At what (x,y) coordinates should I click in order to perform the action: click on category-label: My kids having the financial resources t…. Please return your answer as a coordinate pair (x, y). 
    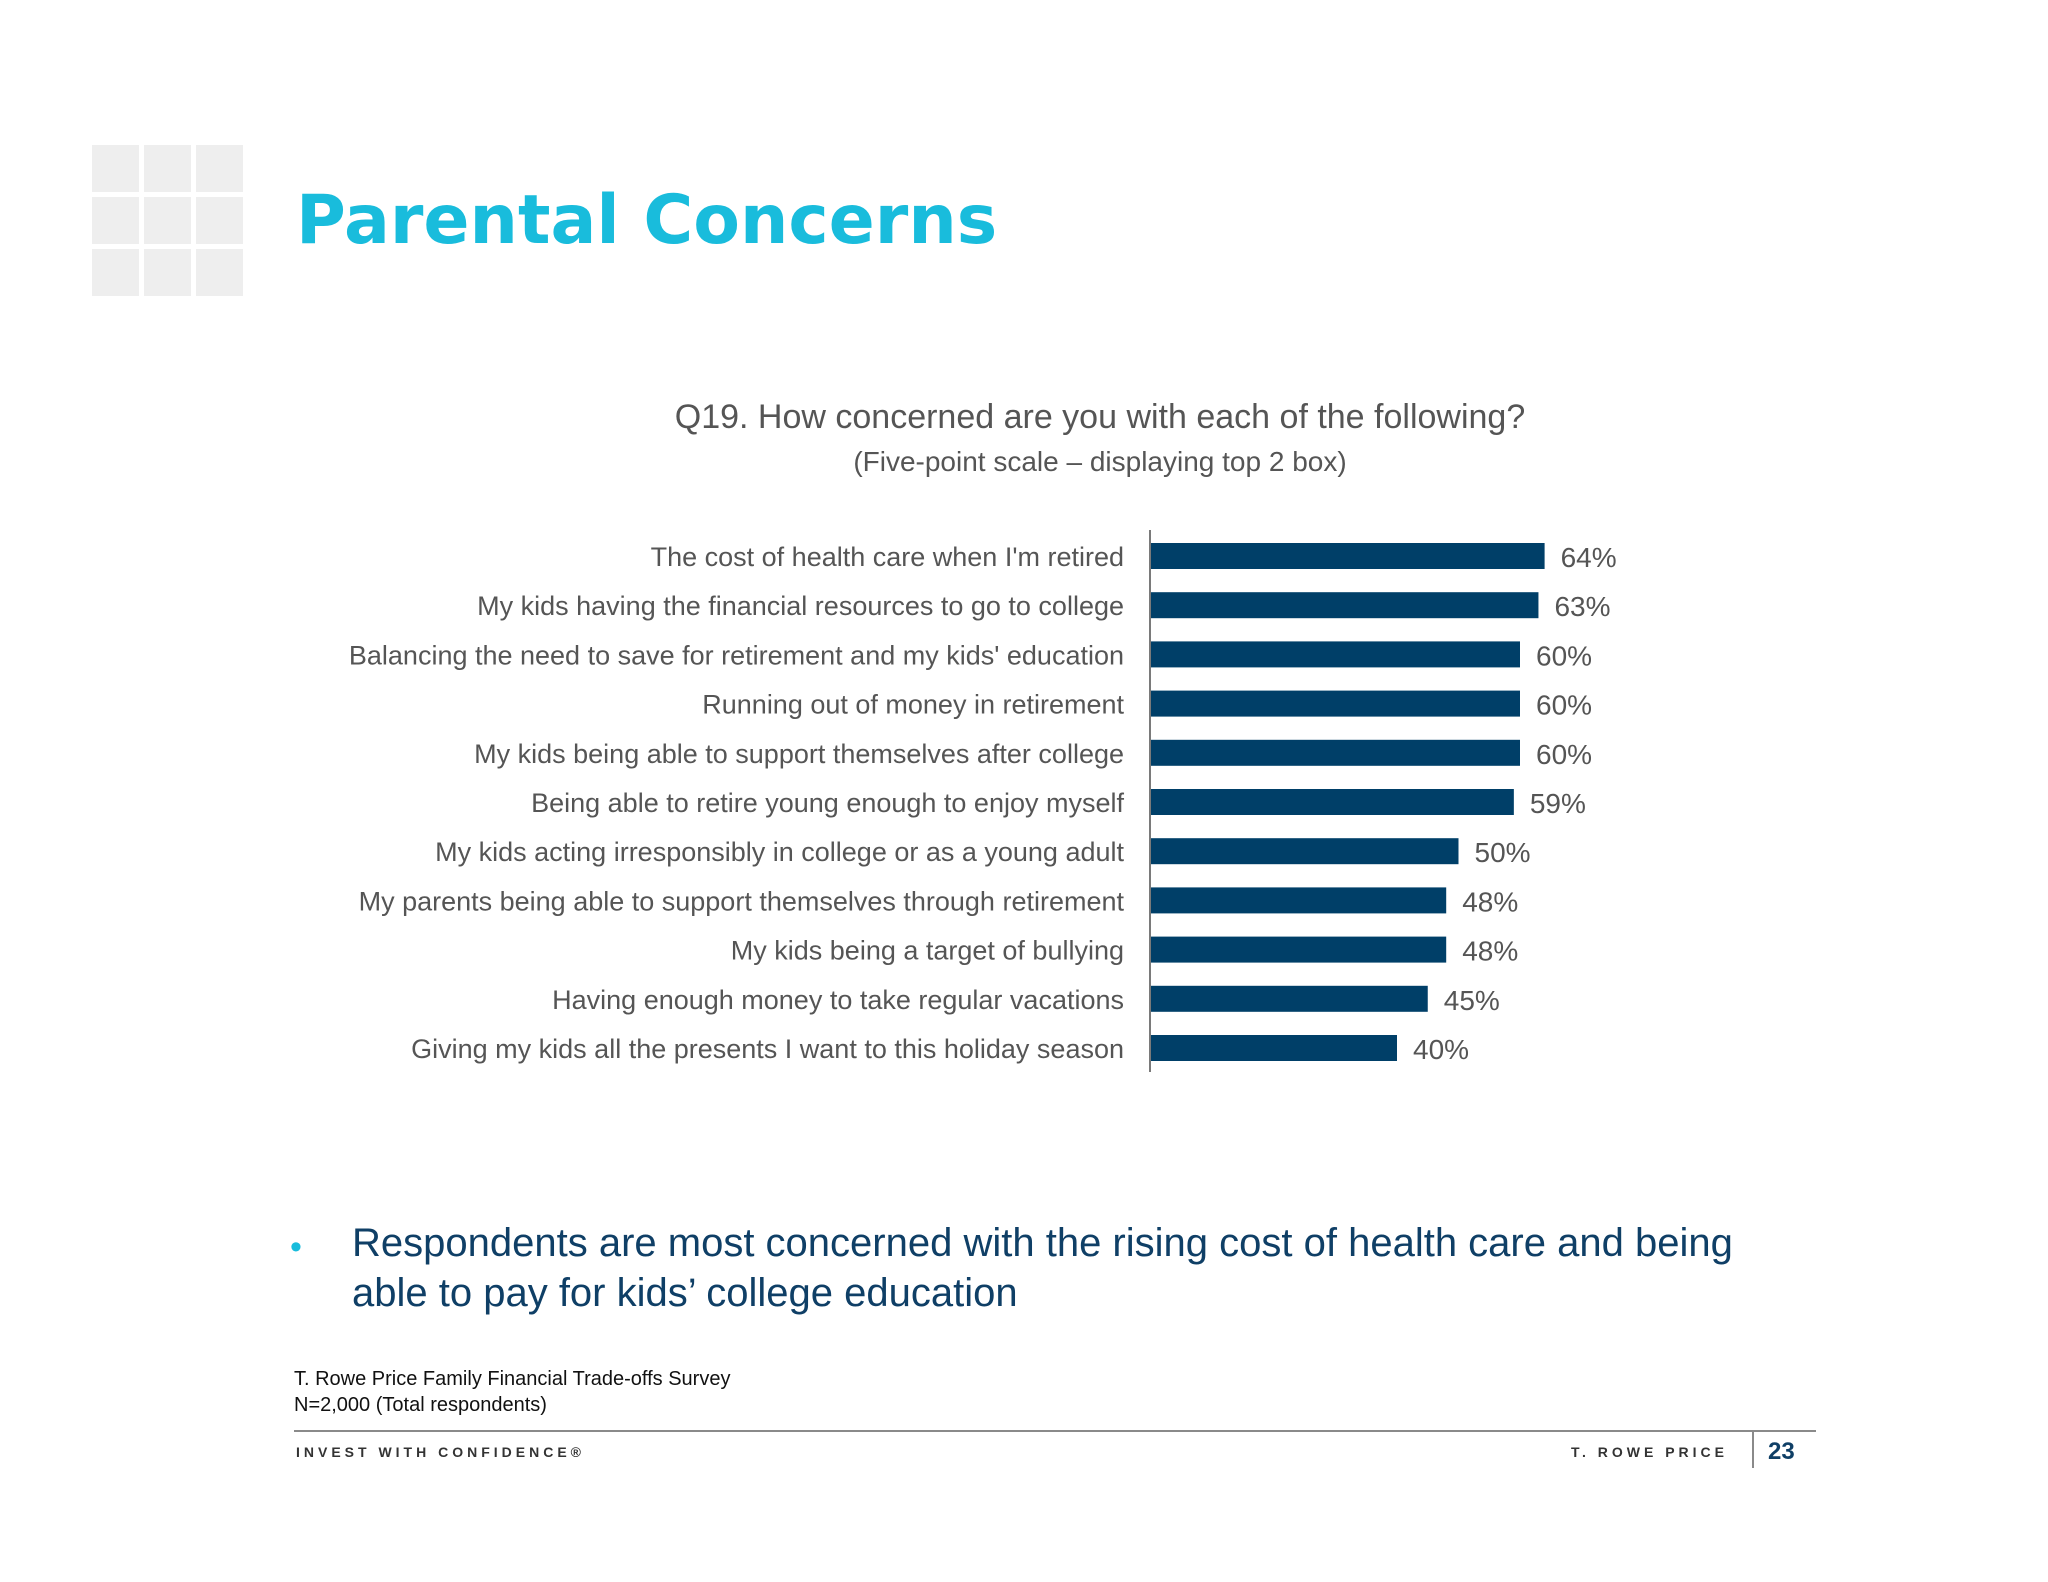
    Looking at the image, I should click on (800, 606).